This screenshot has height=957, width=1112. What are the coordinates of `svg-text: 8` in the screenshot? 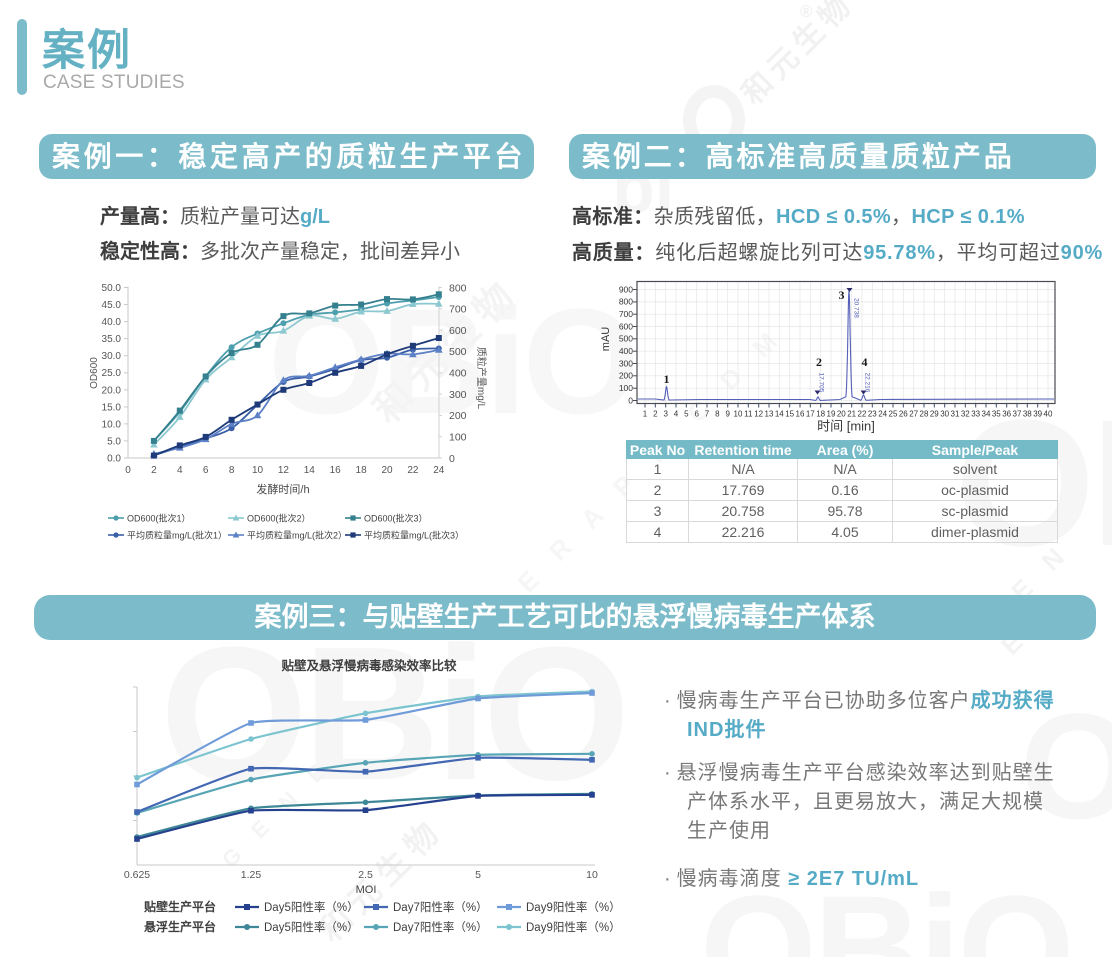 It's located at (232, 470).